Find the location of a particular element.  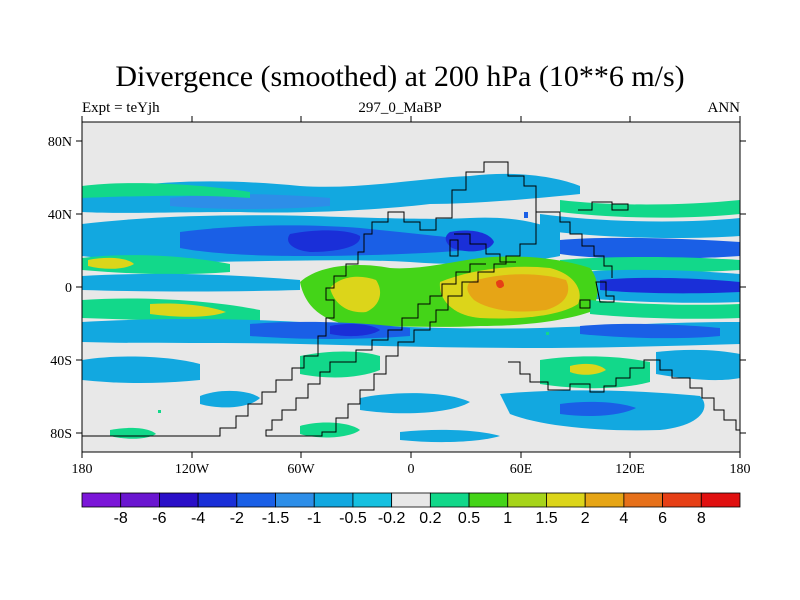

colorbar-label: 1 is located at coordinates (507, 518).